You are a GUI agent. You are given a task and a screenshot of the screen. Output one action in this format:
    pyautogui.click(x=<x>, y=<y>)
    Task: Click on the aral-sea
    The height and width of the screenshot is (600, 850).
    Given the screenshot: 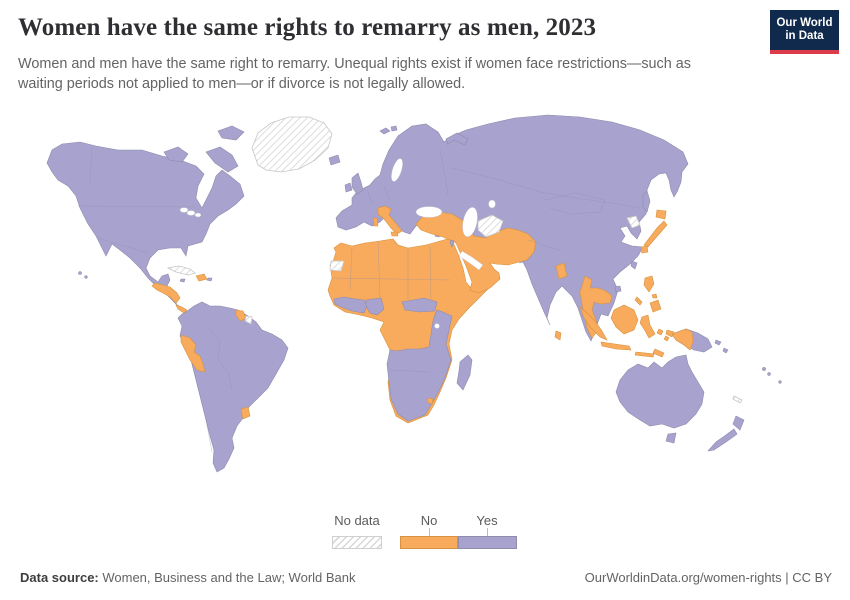 What is the action you would take?
    pyautogui.click(x=492, y=204)
    